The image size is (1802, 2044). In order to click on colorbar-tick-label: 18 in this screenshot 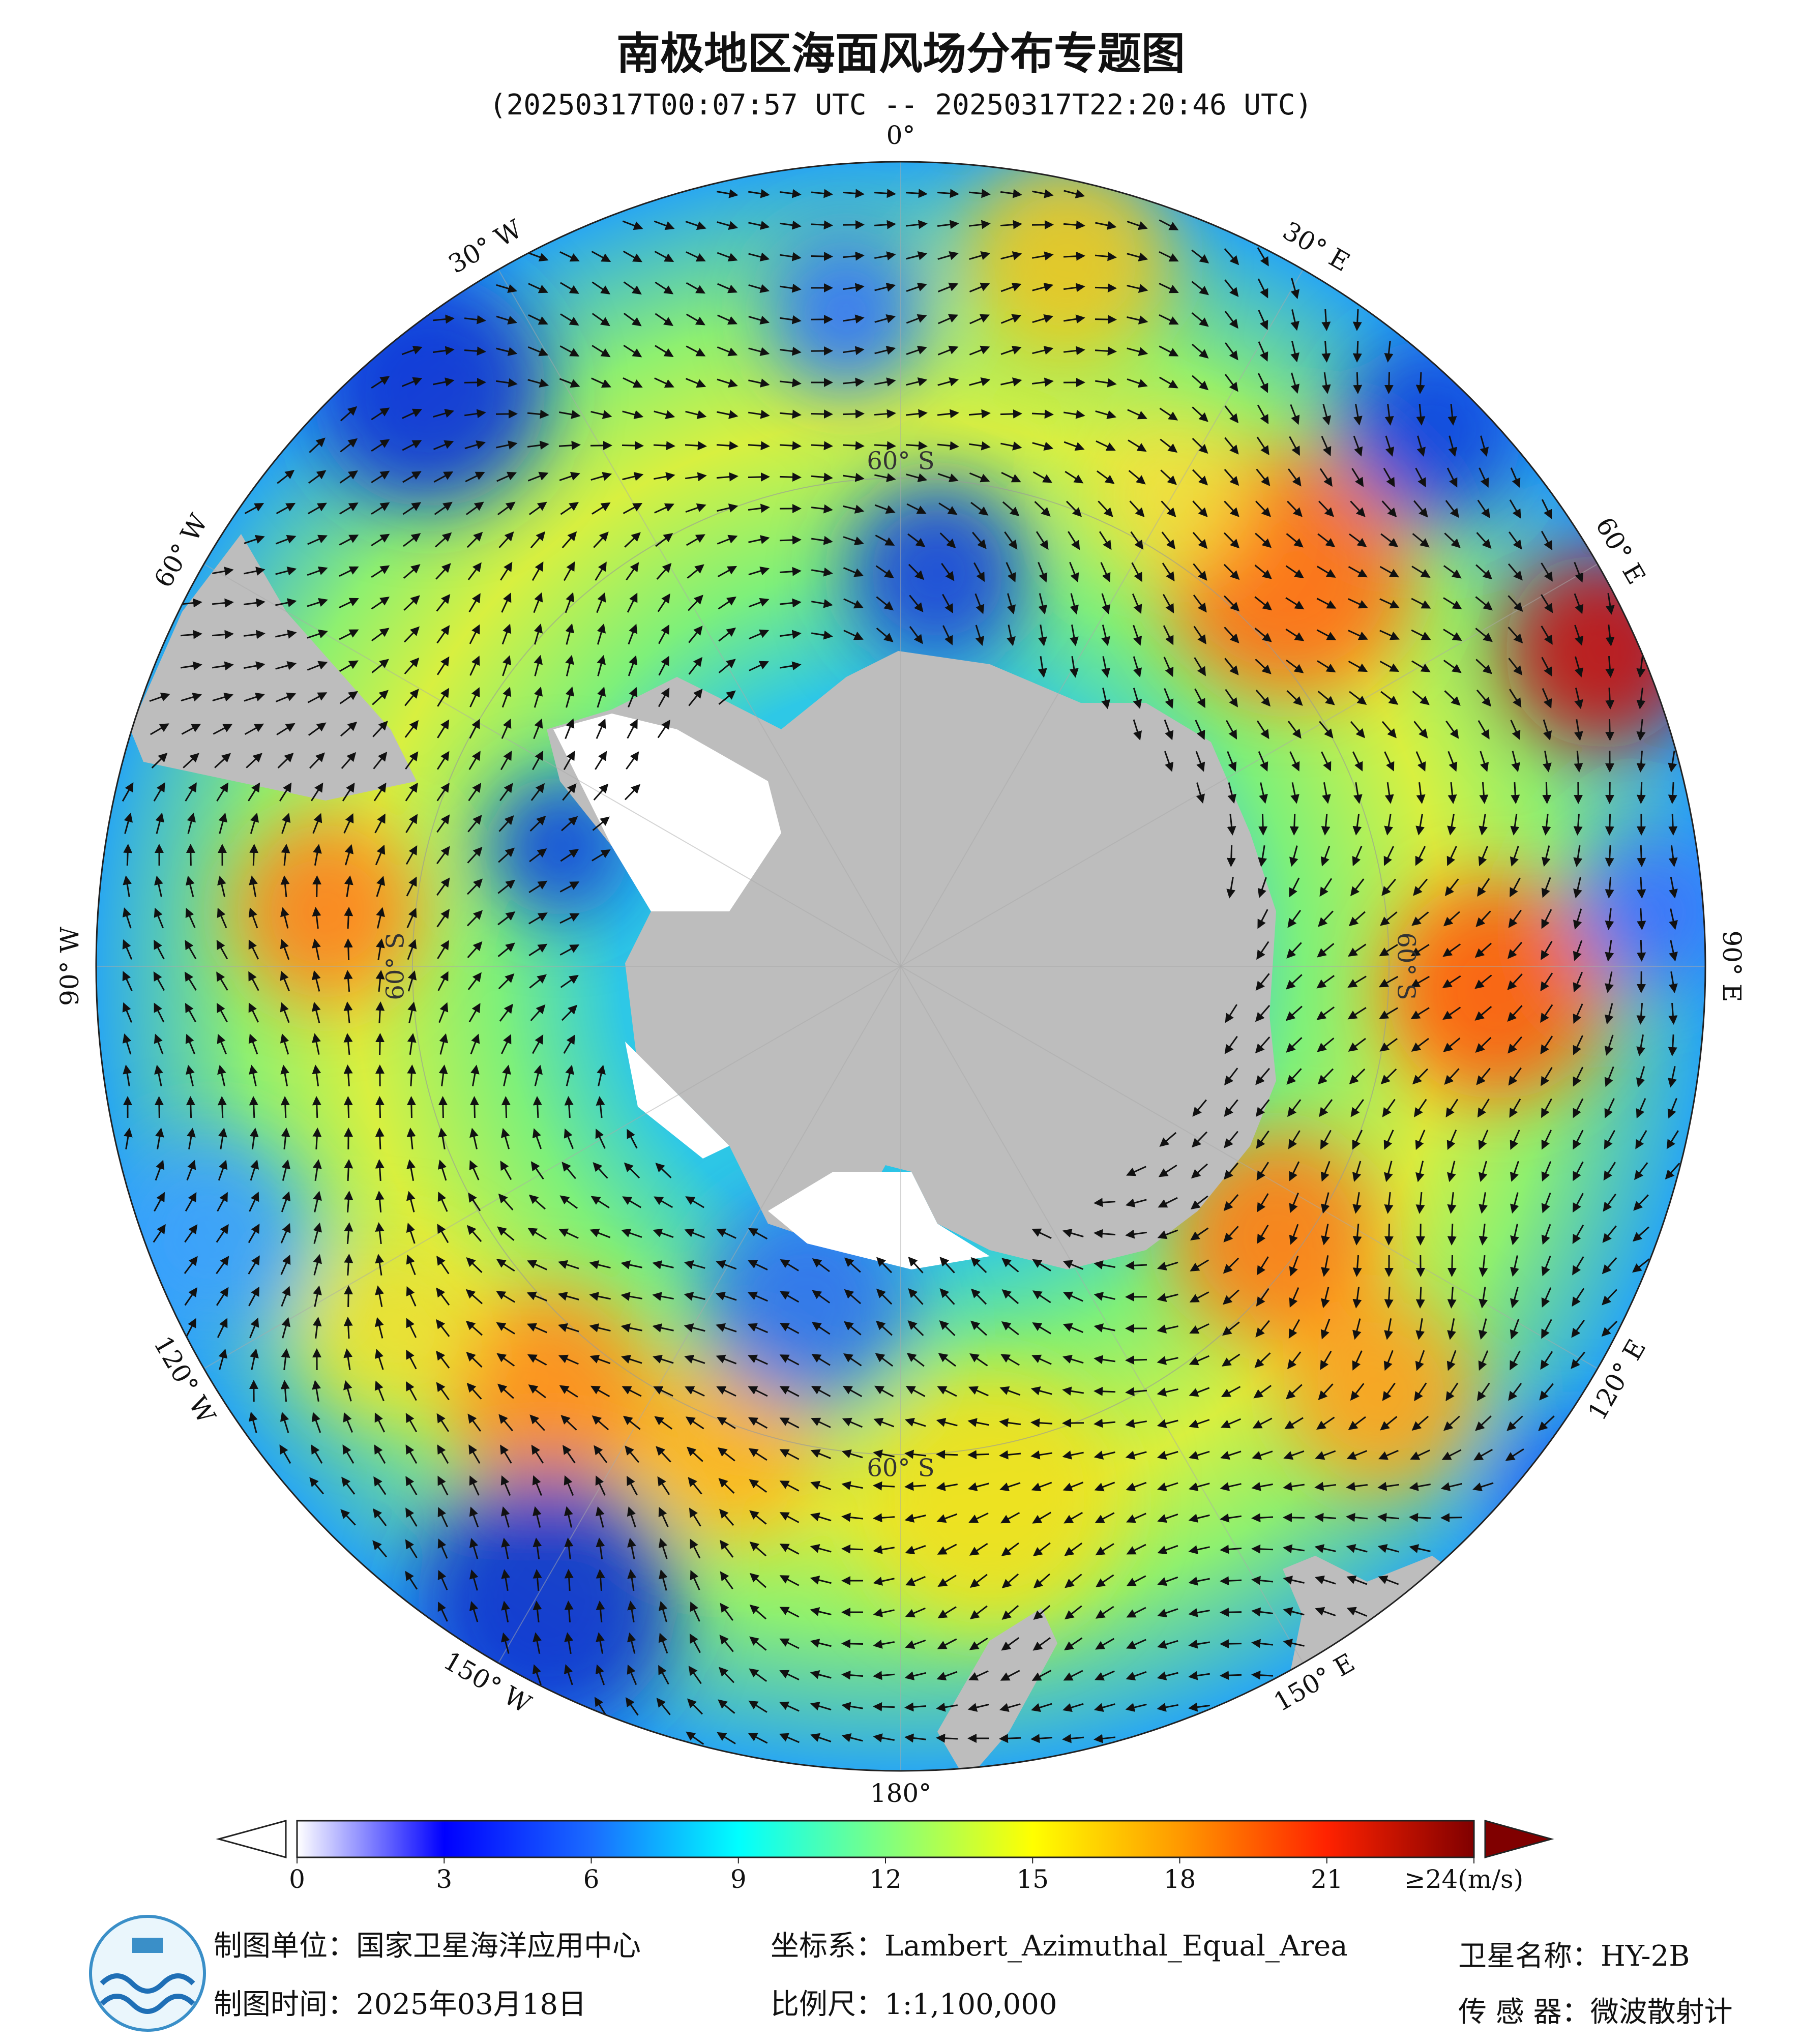, I will do `click(1180, 1879)`.